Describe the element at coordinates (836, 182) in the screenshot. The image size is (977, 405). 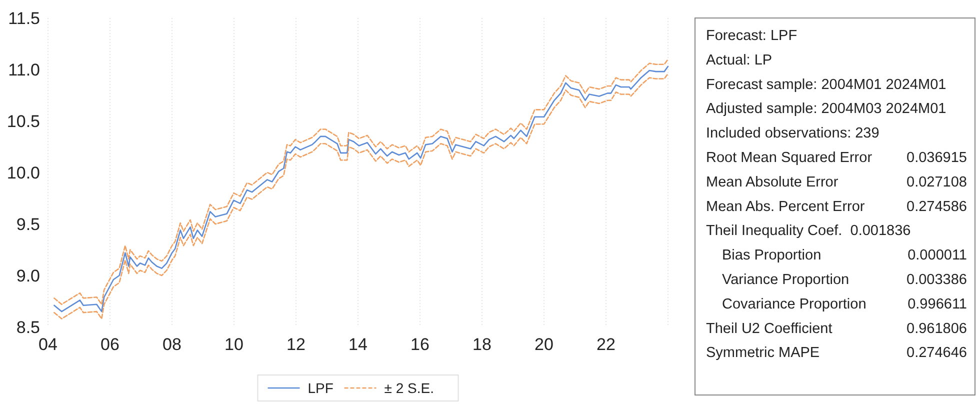
I see `text: Mean Absolute Error 0.027108` at that location.